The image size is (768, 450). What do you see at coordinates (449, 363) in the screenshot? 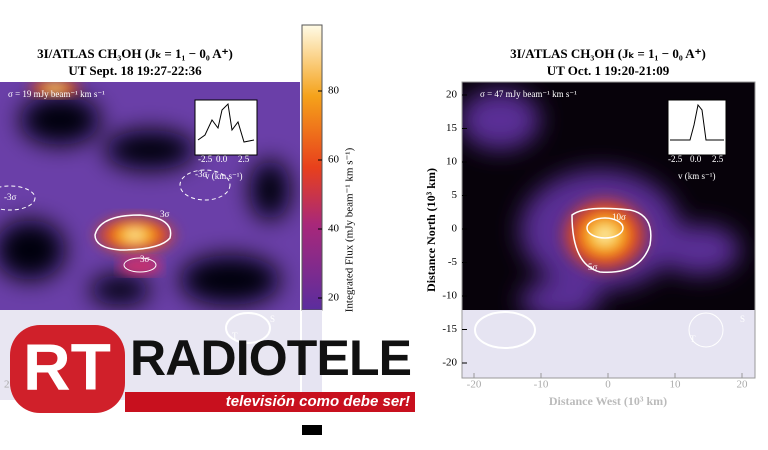
I see `y-tick-label: -20` at bounding box center [449, 363].